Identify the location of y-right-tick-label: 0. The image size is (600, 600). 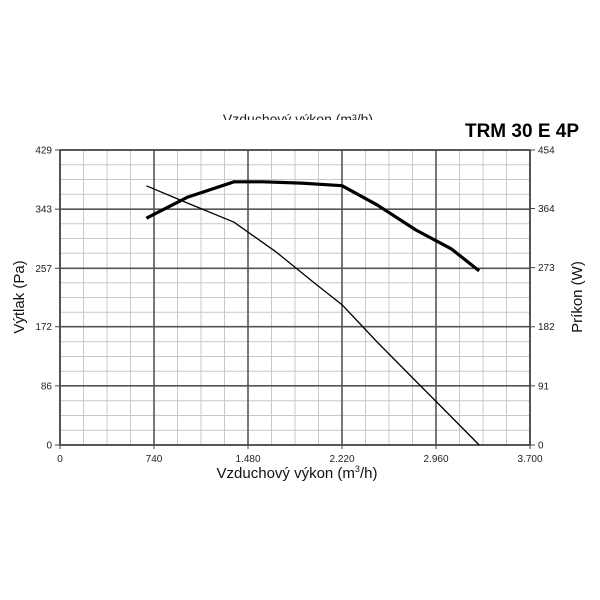
(541, 446).